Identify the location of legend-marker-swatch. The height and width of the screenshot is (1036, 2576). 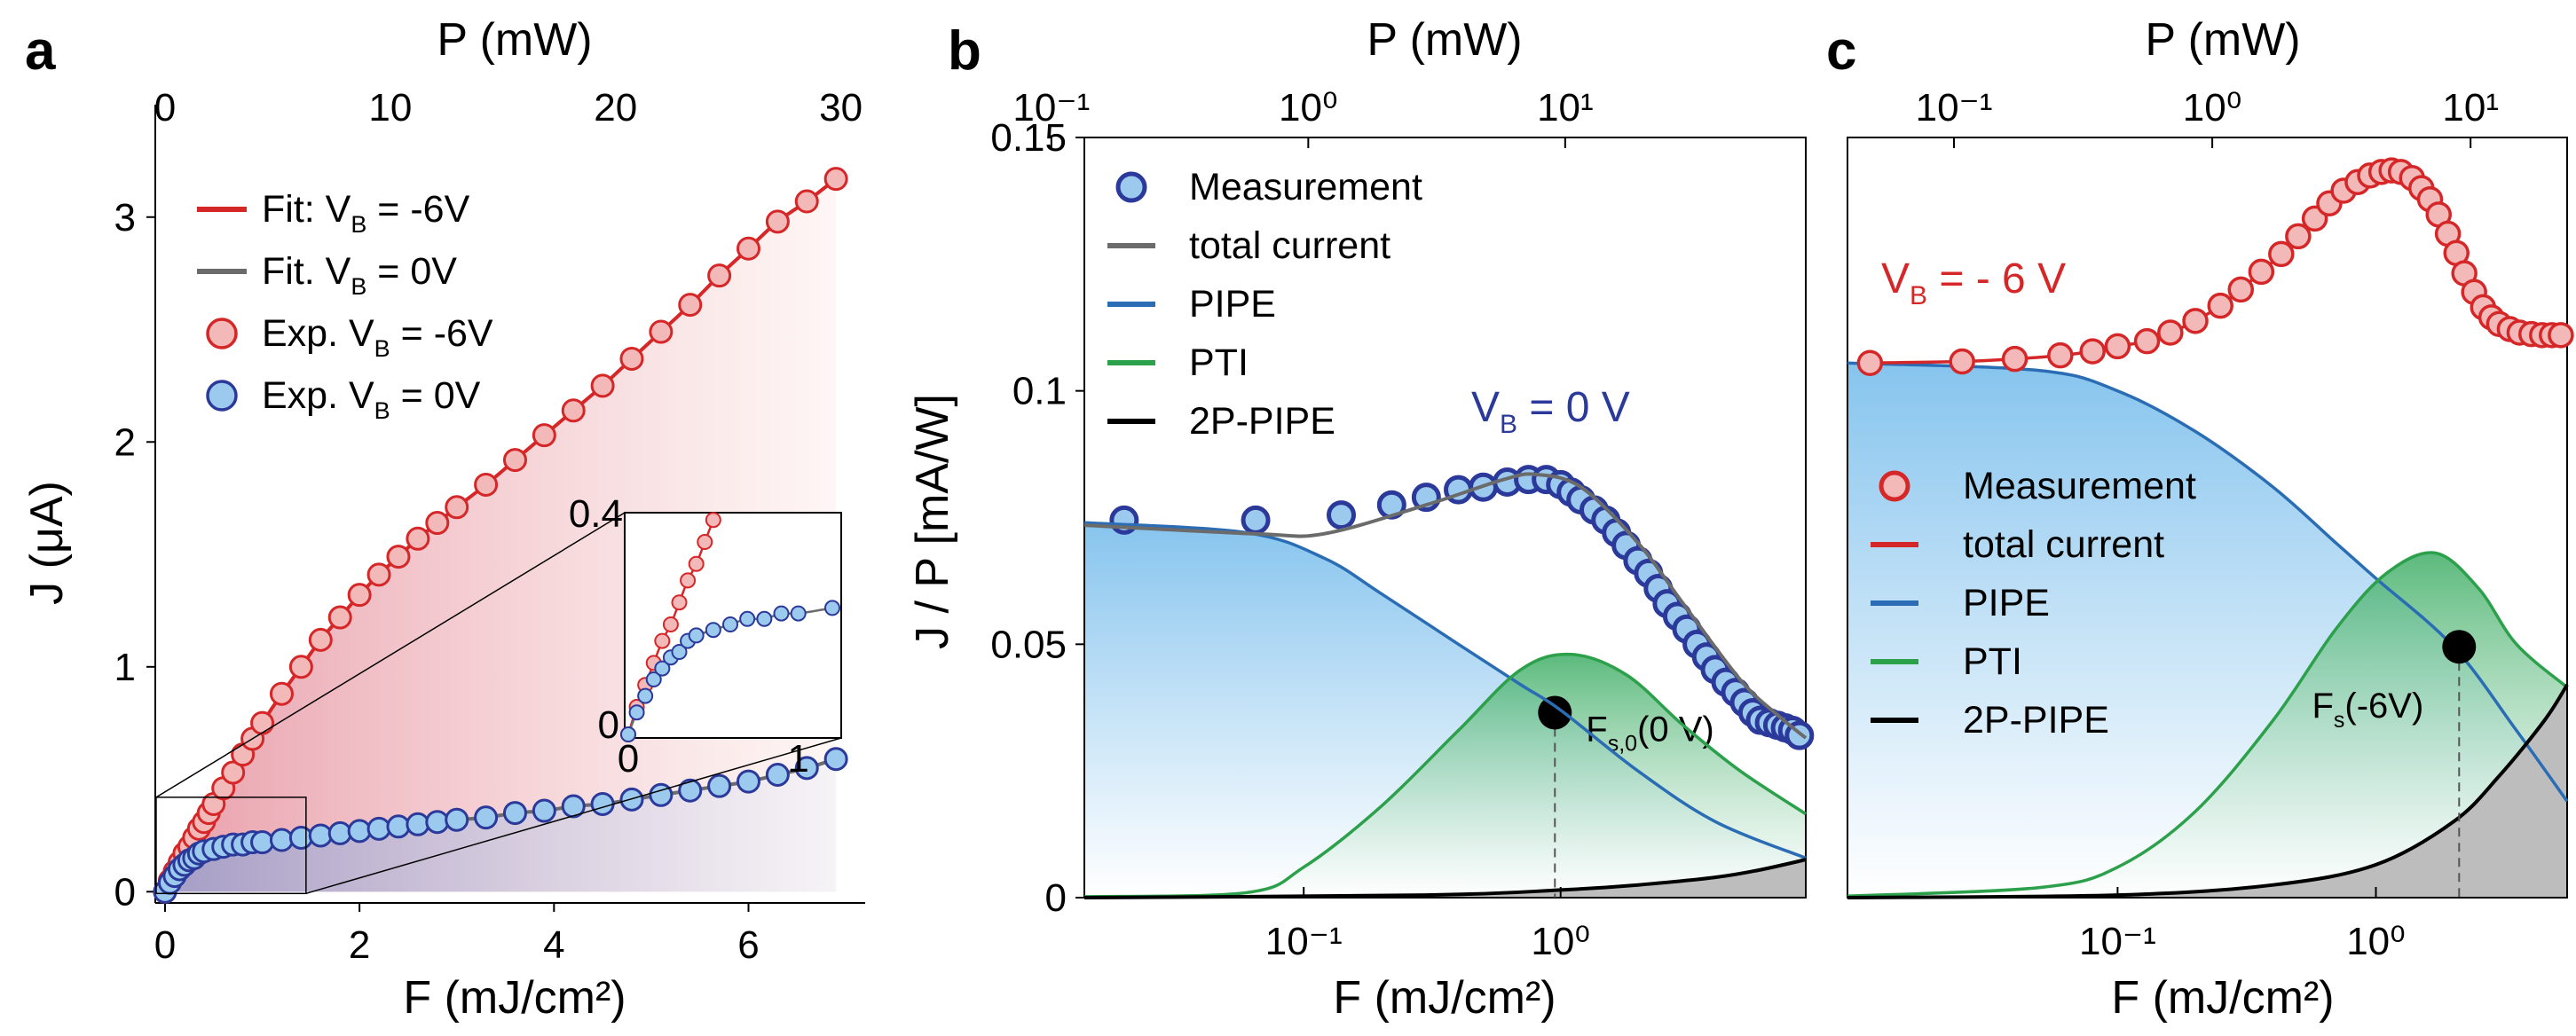
(1895, 486).